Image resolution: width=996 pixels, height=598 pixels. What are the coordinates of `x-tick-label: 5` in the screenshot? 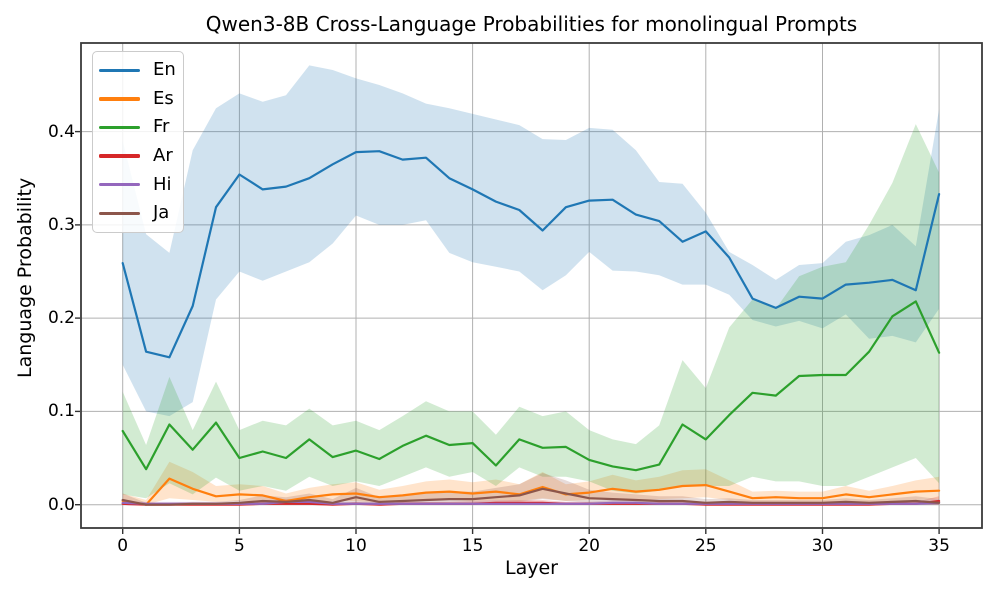 It's located at (239, 546).